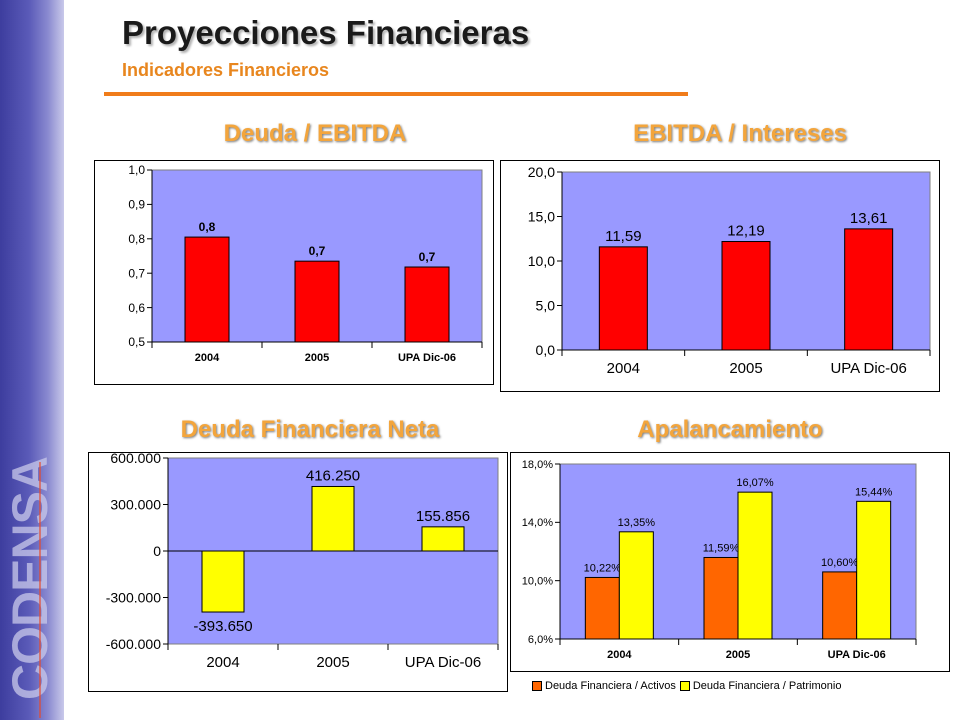 This screenshot has width=960, height=720. I want to click on y-tick-label: 0,8, so click(136, 239).